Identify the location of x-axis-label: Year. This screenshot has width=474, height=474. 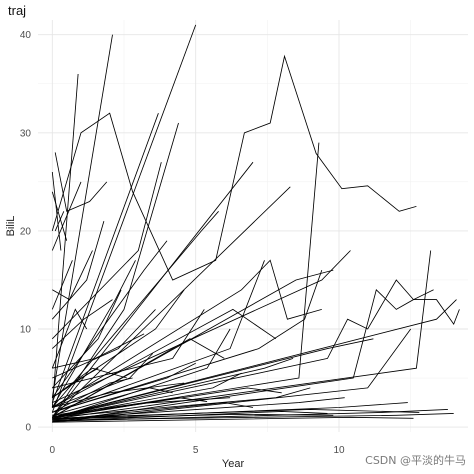
(233, 464).